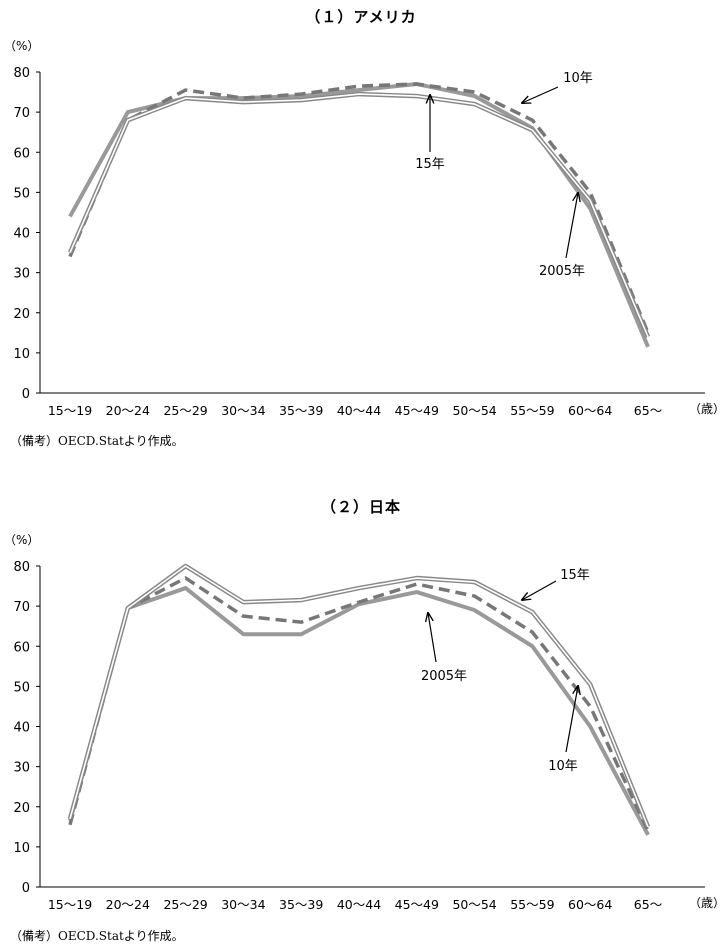 This screenshot has height=950, width=722. Describe the element at coordinates (360, 507) in the screenshot. I see `chart-title: （２）日本` at that location.